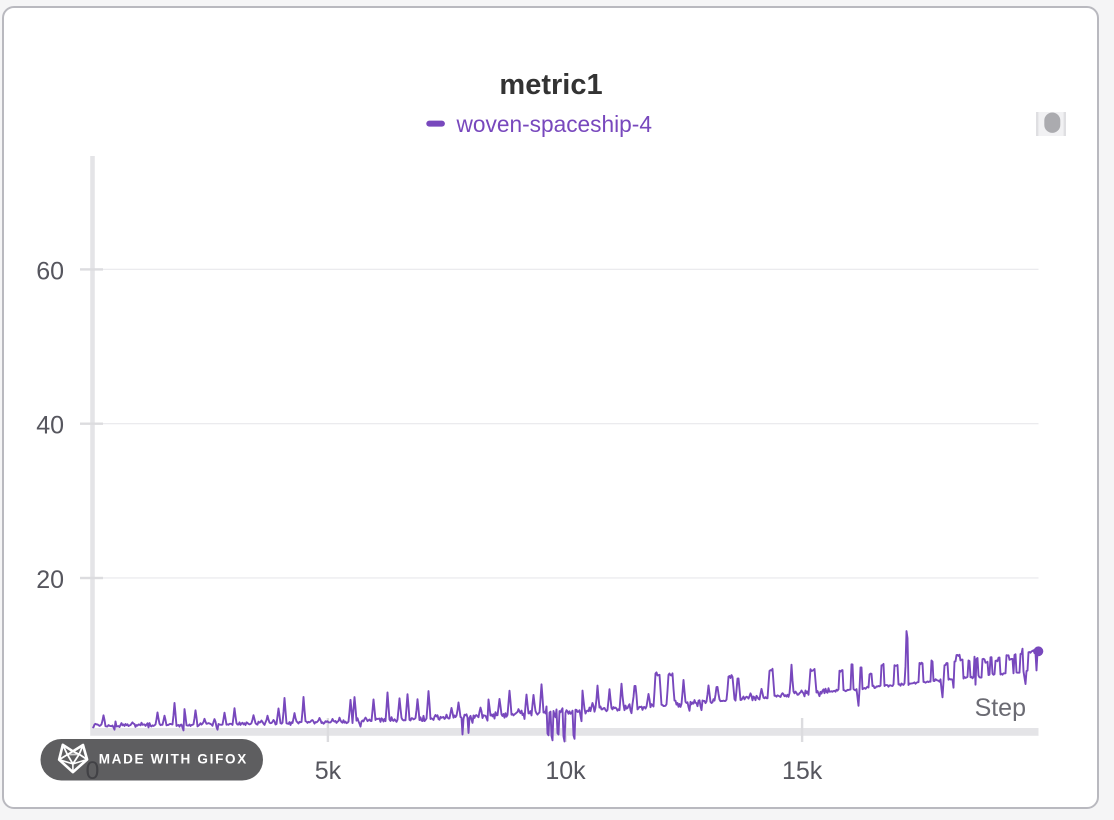 The width and height of the screenshot is (1114, 820). I want to click on svg-text: 40, so click(50, 426).